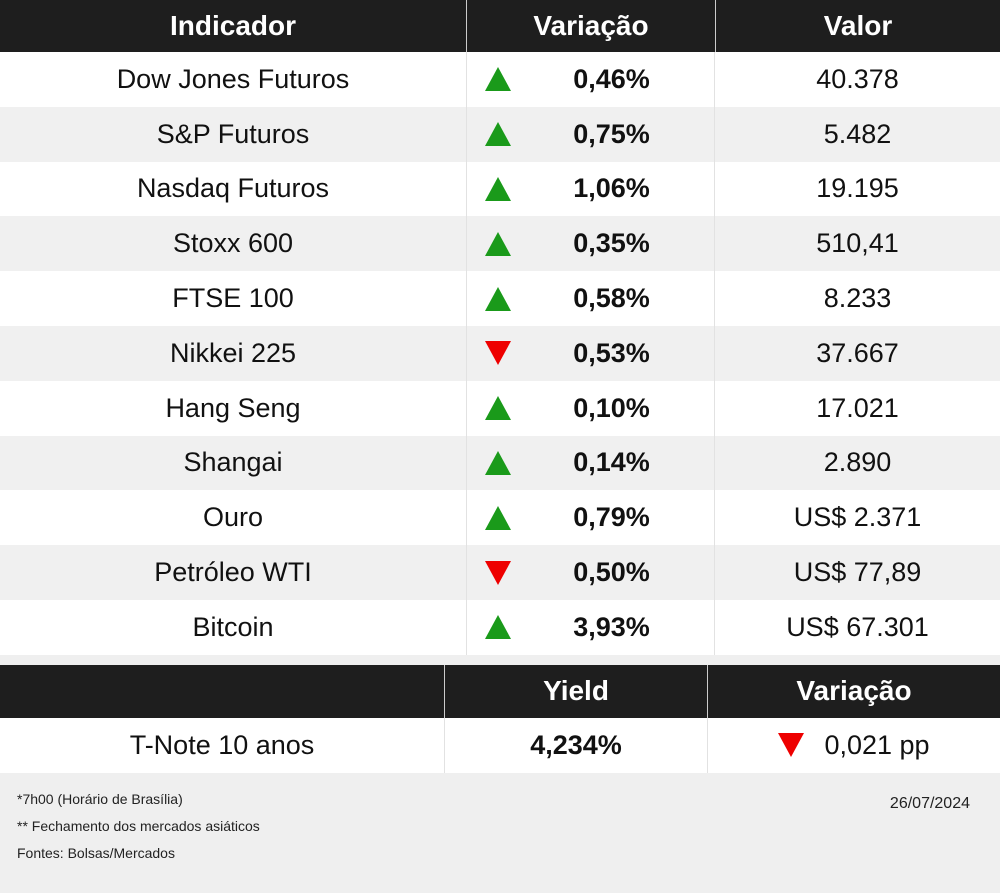 The height and width of the screenshot is (893, 1000). What do you see at coordinates (232, 25) in the screenshot?
I see `header-indicador: Indicador` at bounding box center [232, 25].